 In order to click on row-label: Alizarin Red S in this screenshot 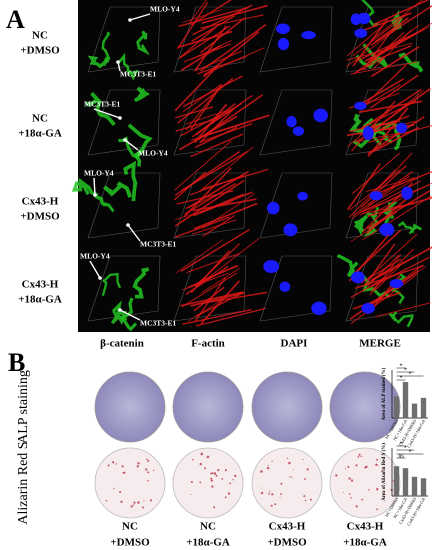, I will do `click(23, 482)`.